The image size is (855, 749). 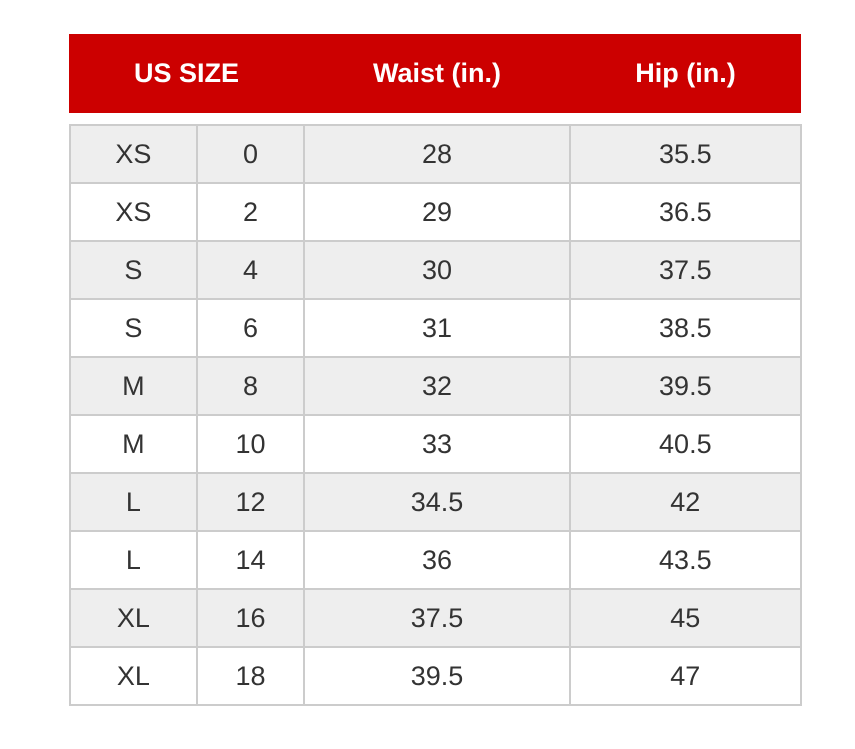 What do you see at coordinates (250, 328) in the screenshot?
I see `numeric-size-cell: 6` at bounding box center [250, 328].